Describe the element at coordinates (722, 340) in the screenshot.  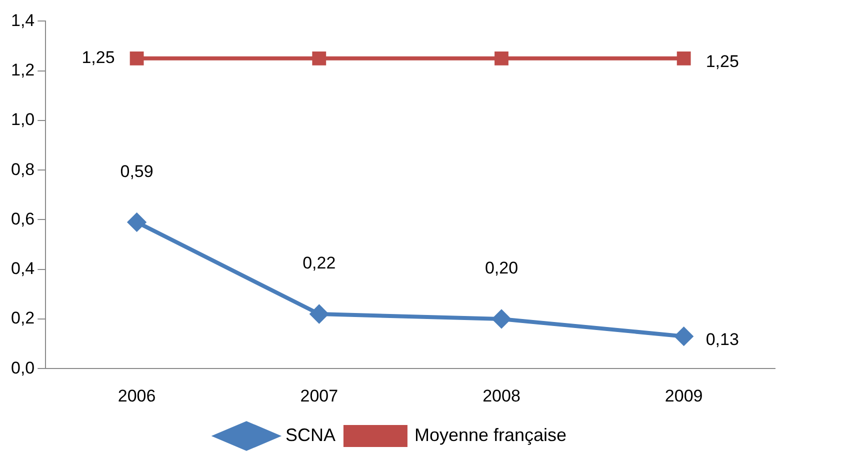
I see `data-label: 0,13` at that location.